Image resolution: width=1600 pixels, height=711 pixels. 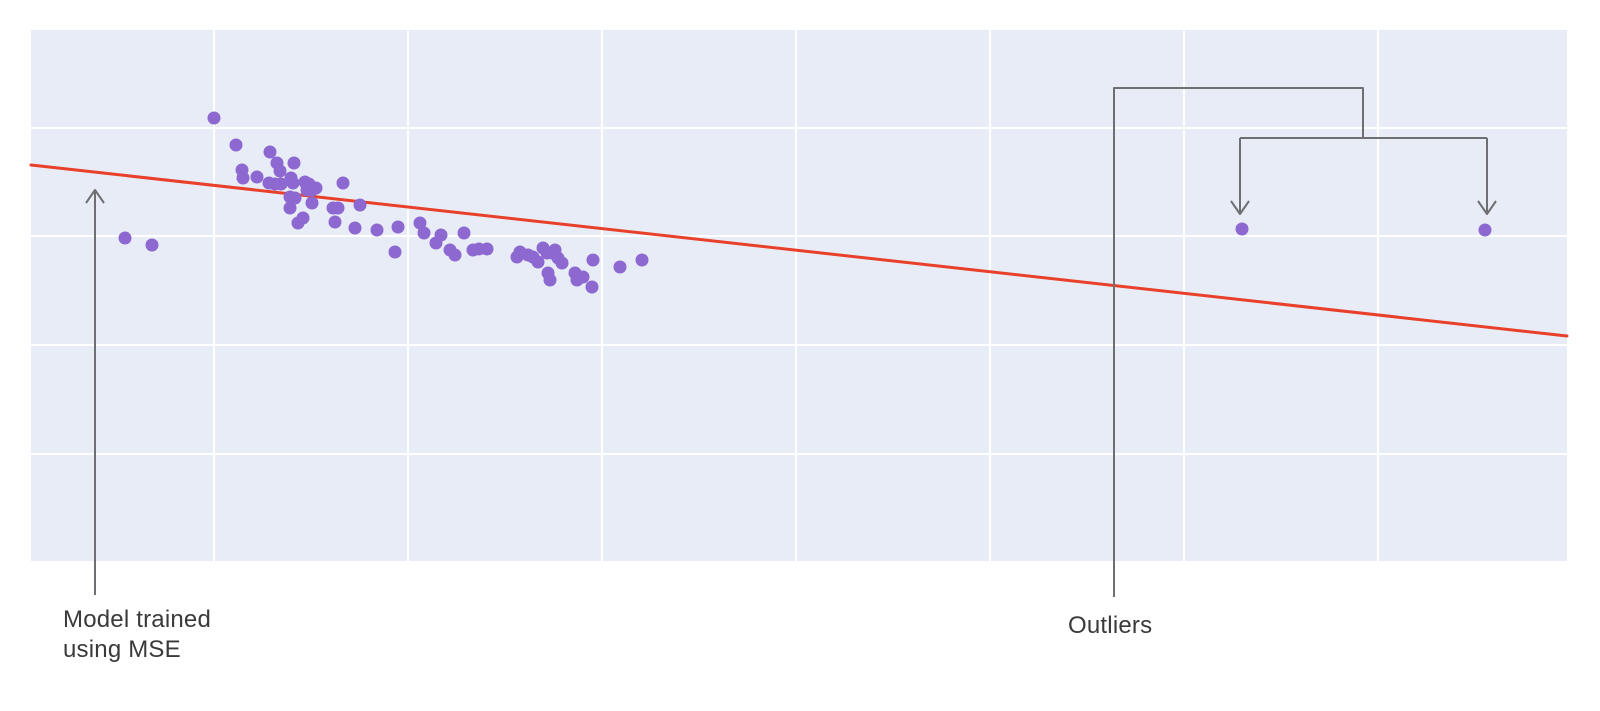 What do you see at coordinates (137, 635) in the screenshot?
I see `mse-annotation-label: Model trained using MSE` at bounding box center [137, 635].